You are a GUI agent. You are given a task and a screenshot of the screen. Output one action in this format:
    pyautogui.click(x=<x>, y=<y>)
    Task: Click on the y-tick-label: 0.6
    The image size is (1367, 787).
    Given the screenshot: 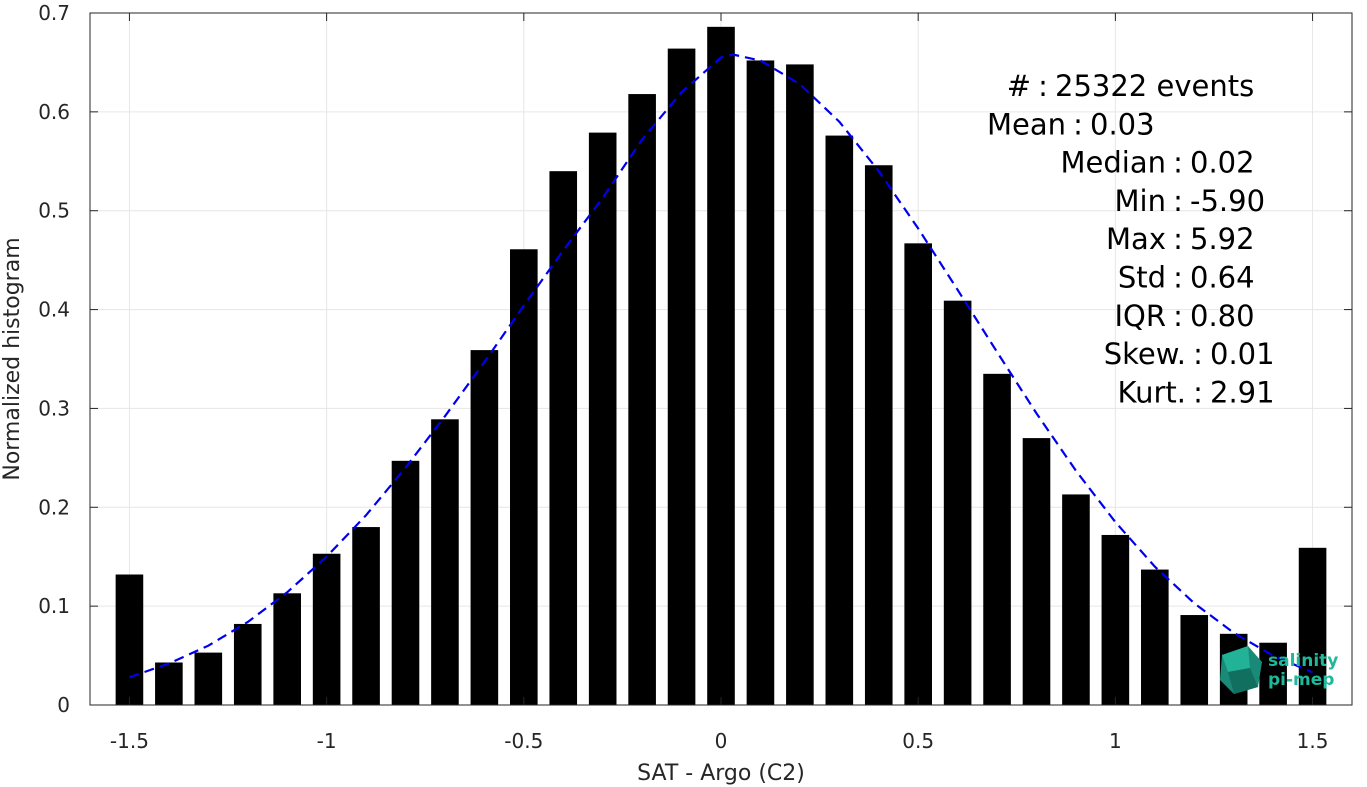 What is the action you would take?
    pyautogui.click(x=54, y=112)
    